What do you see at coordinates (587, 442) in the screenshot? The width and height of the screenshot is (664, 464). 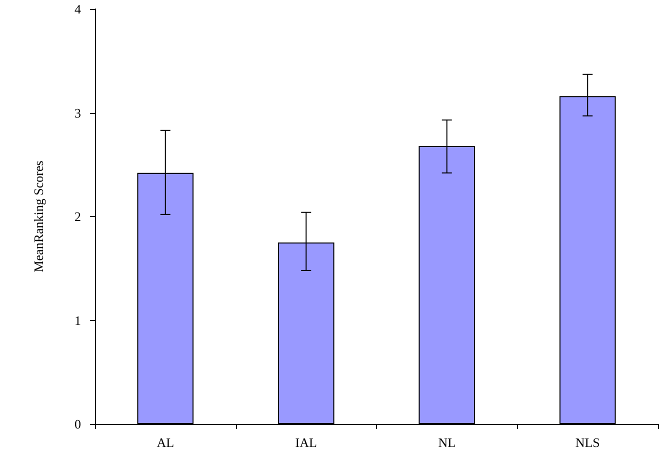 I see `x-tick-label: NLS` at bounding box center [587, 442].